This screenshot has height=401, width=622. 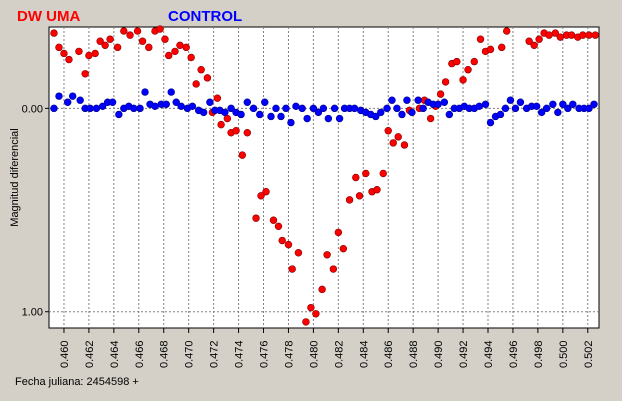 I want to click on x-tick-label: 0.482, so click(x=339, y=354).